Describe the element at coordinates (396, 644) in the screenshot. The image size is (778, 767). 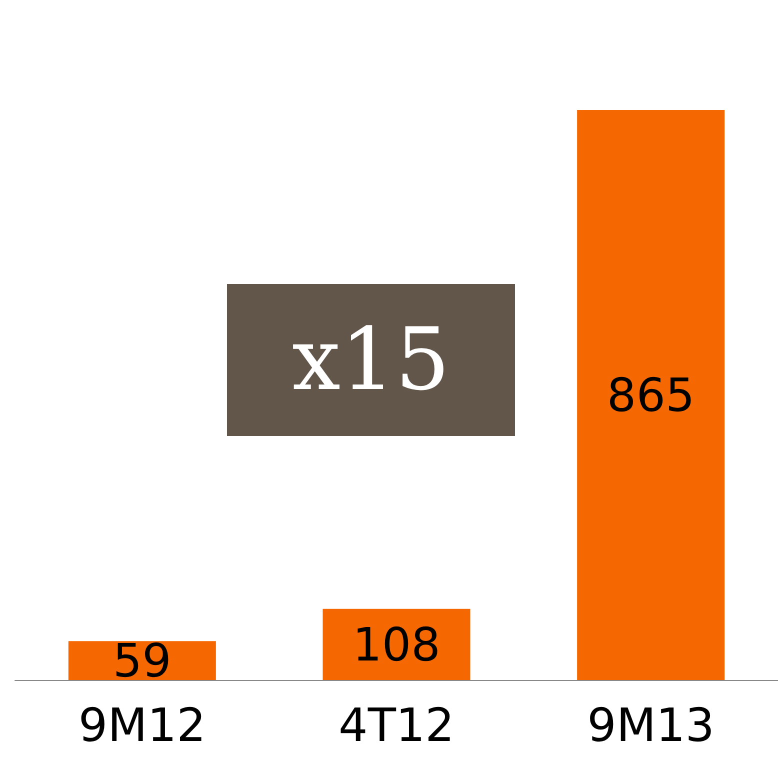
I see `data-label: 108` at that location.